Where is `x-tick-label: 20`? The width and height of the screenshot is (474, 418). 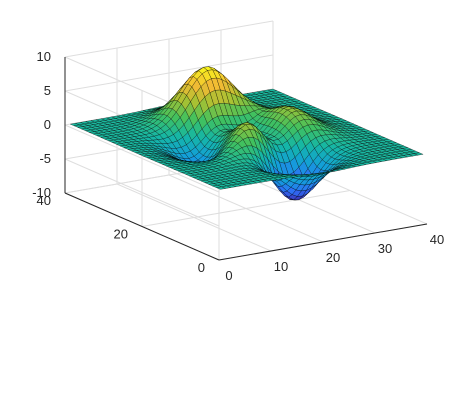 x-tick-label: 20 is located at coordinates (333, 257).